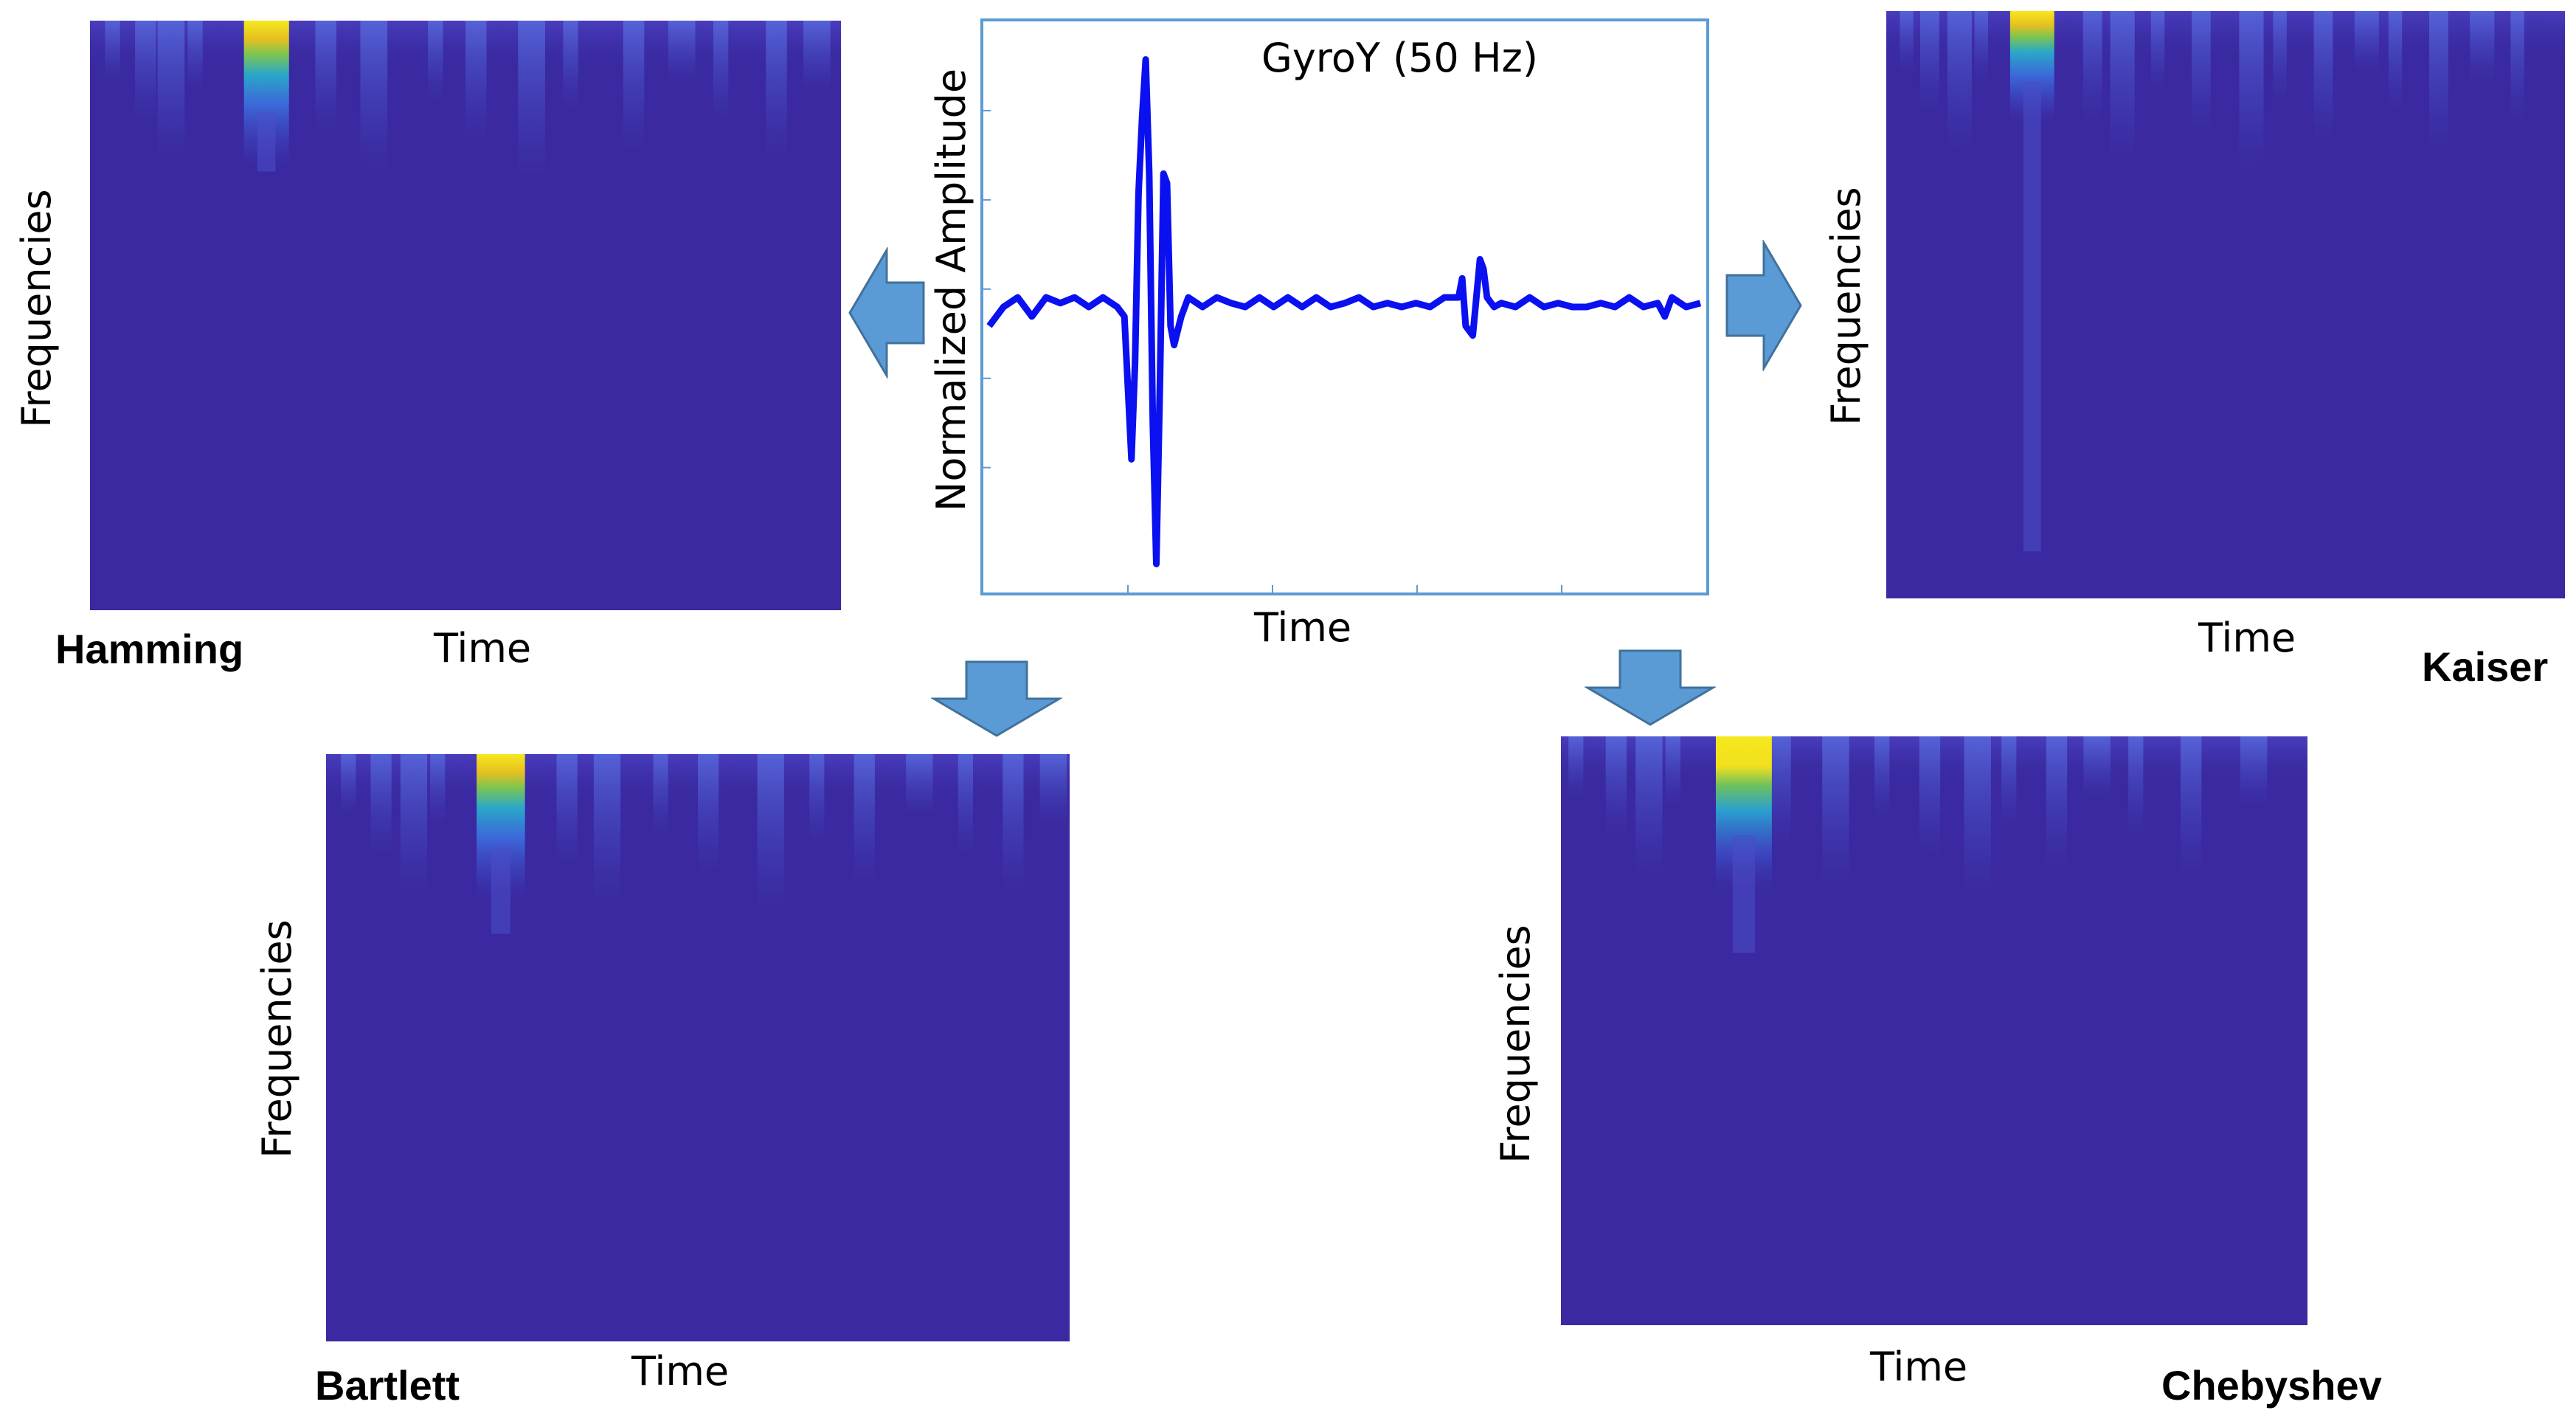 Image resolution: width=2576 pixels, height=1427 pixels. I want to click on chebyshev-ylabel: Frequencies, so click(1516, 1044).